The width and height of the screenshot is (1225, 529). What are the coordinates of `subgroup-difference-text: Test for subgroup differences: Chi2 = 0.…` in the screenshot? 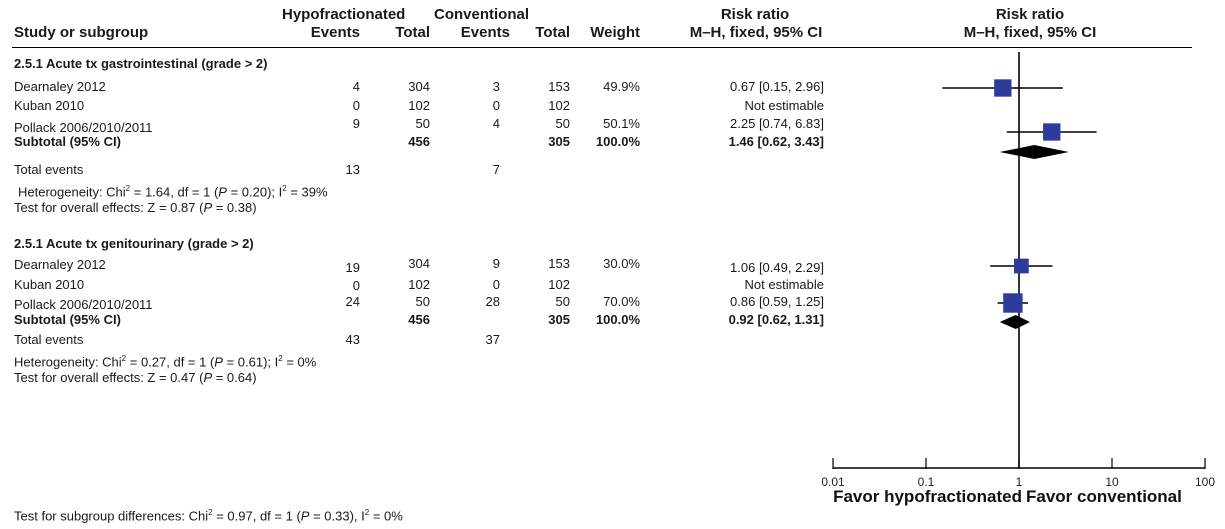 It's located at (208, 516).